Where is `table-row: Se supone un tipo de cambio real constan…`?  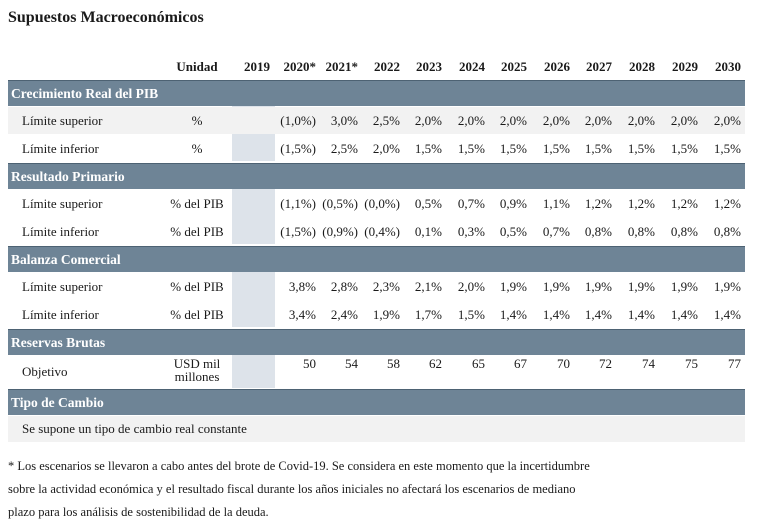 table-row: Se supone un tipo de cambio real constan… is located at coordinates (376, 429).